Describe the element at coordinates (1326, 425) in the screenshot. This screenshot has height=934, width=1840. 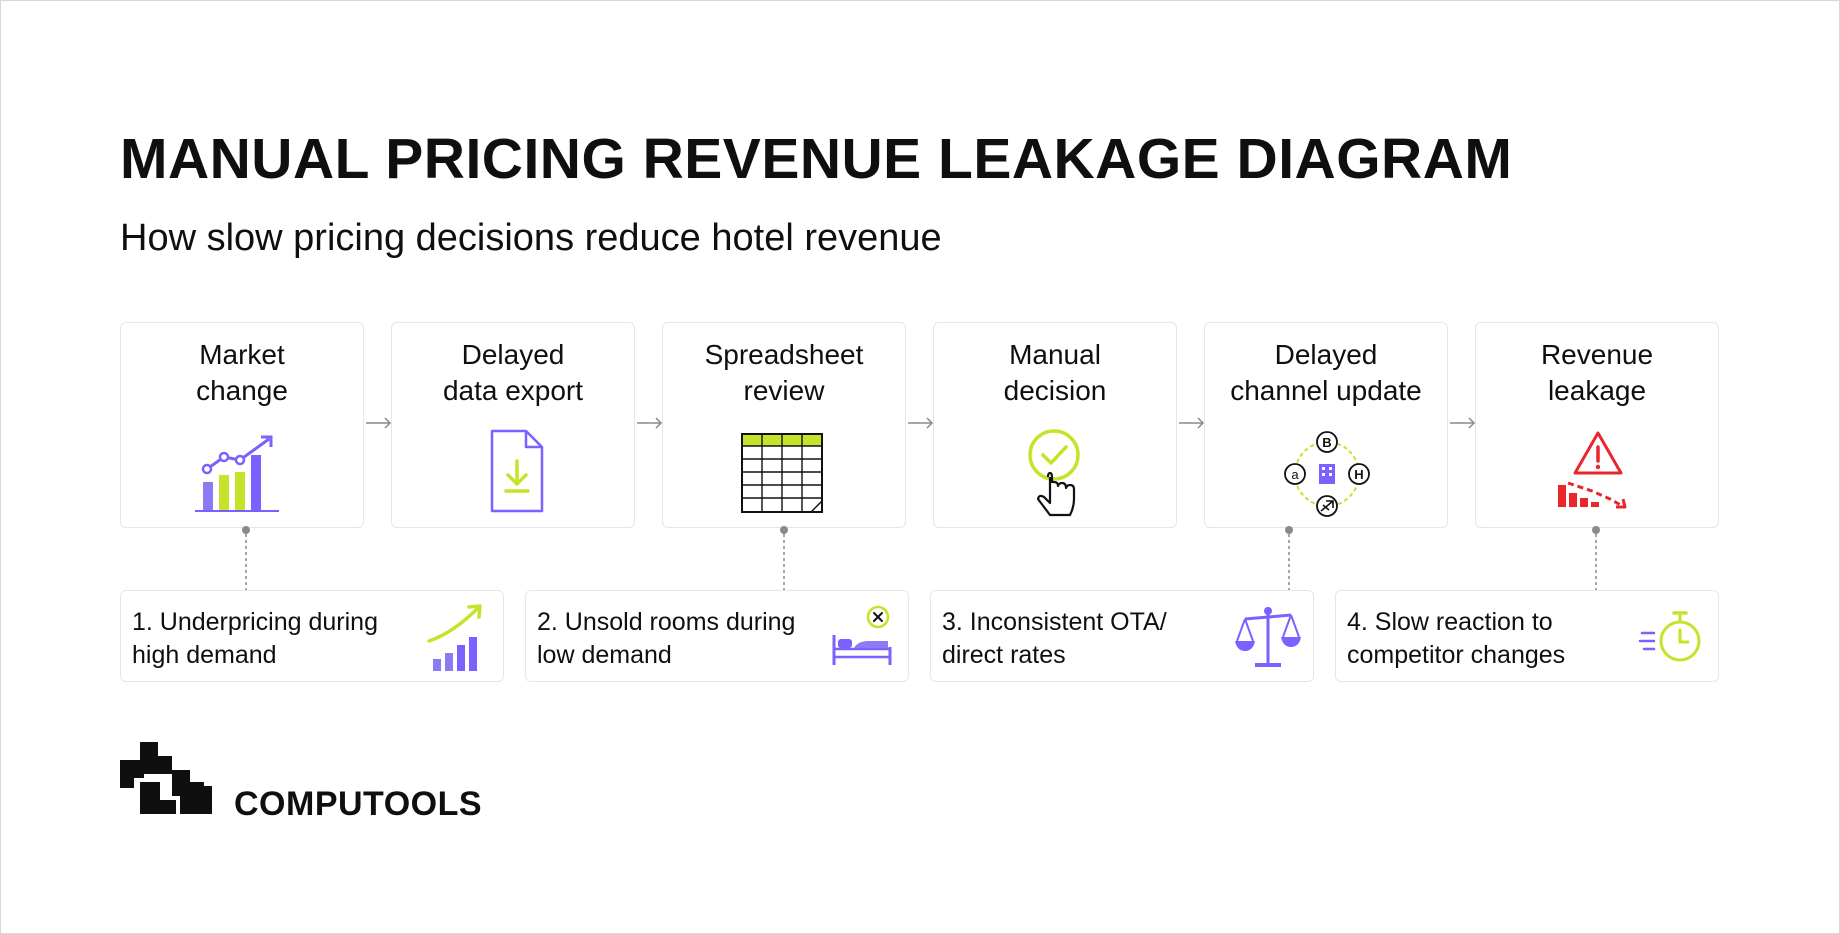
I see `step-card-delayed-channel-update: Delayed channel update B a H` at that location.